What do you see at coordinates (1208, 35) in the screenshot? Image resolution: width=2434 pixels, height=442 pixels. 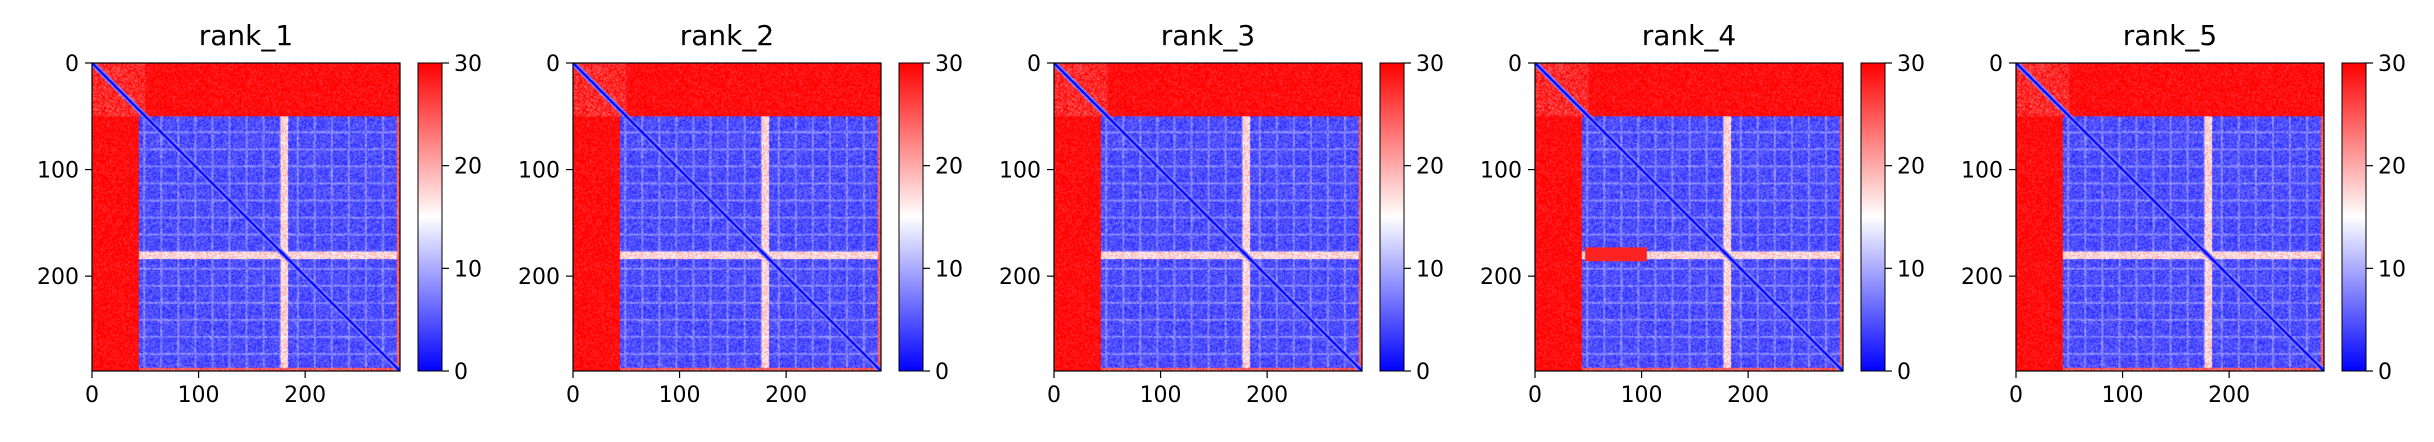 I see `panel-title: rank_3` at bounding box center [1208, 35].